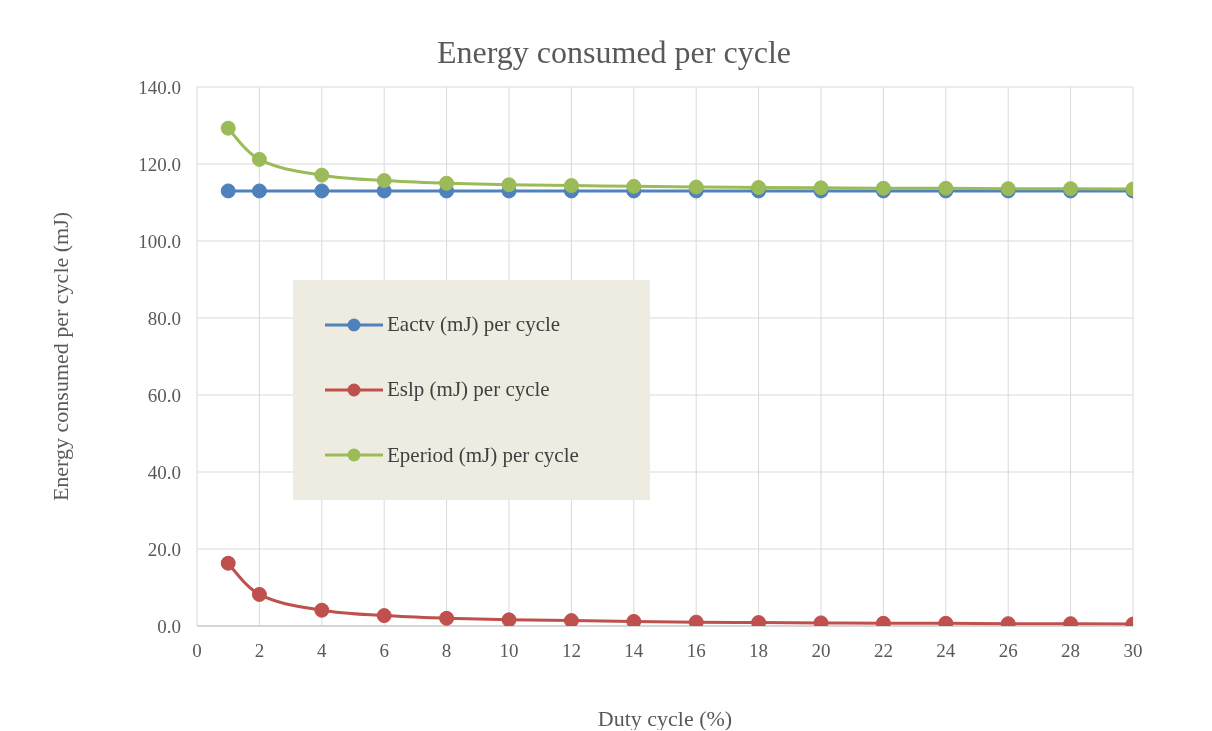 The width and height of the screenshot is (1212, 731). What do you see at coordinates (159, 241) in the screenshot?
I see `y-tick-label: 100.0` at bounding box center [159, 241].